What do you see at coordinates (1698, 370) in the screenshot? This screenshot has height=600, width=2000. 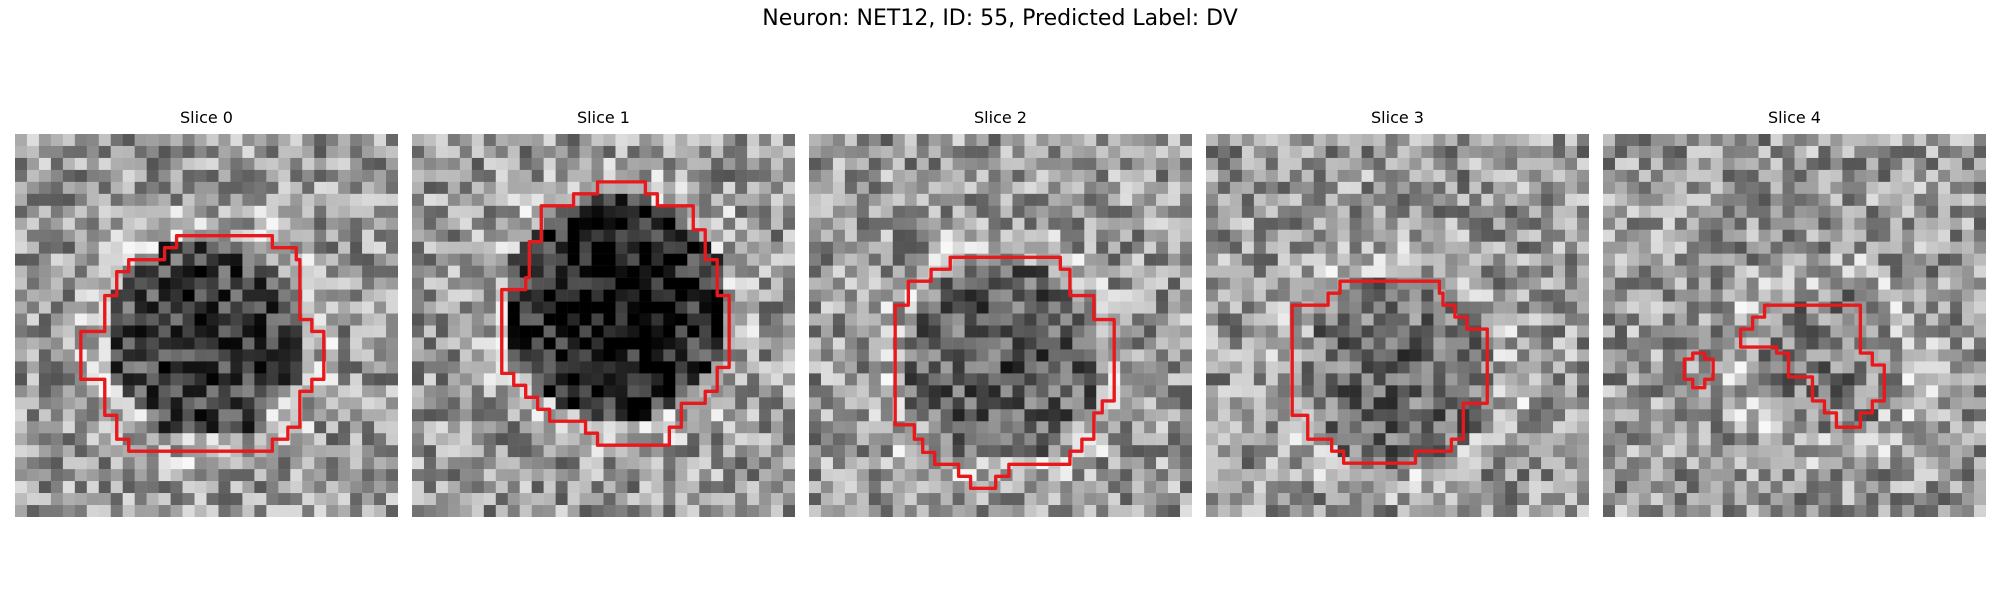 I see `contour-outline-small` at bounding box center [1698, 370].